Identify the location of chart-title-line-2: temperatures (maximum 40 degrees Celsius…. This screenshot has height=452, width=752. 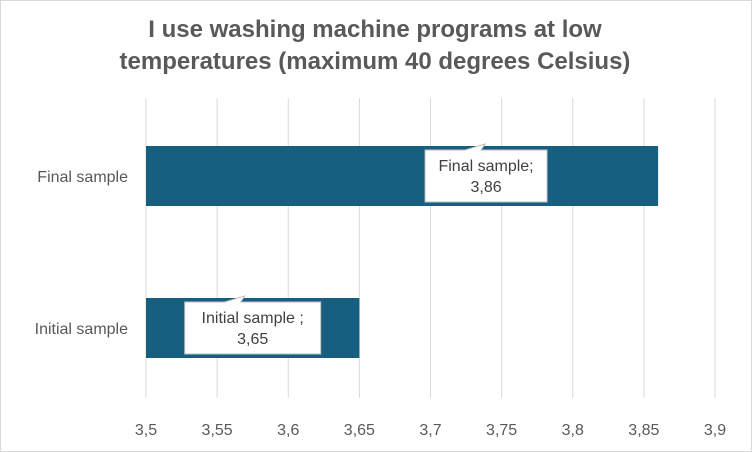
(375, 61).